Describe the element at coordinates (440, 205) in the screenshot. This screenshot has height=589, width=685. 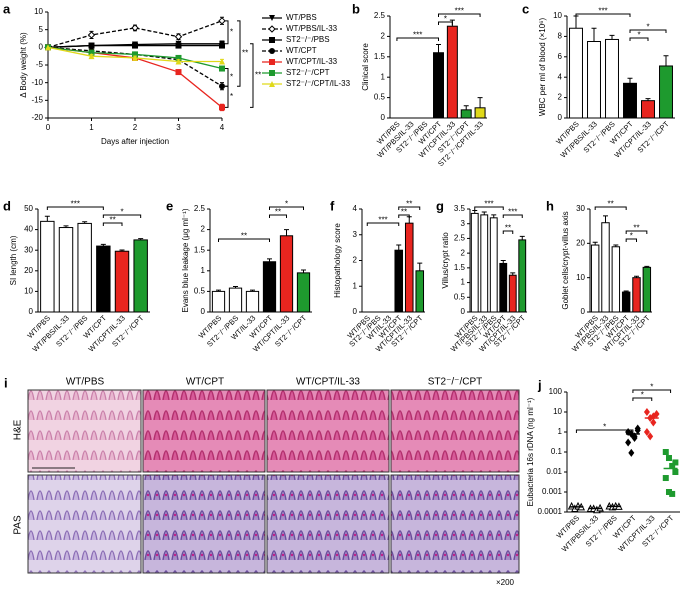
I see `panel-letter: g` at that location.